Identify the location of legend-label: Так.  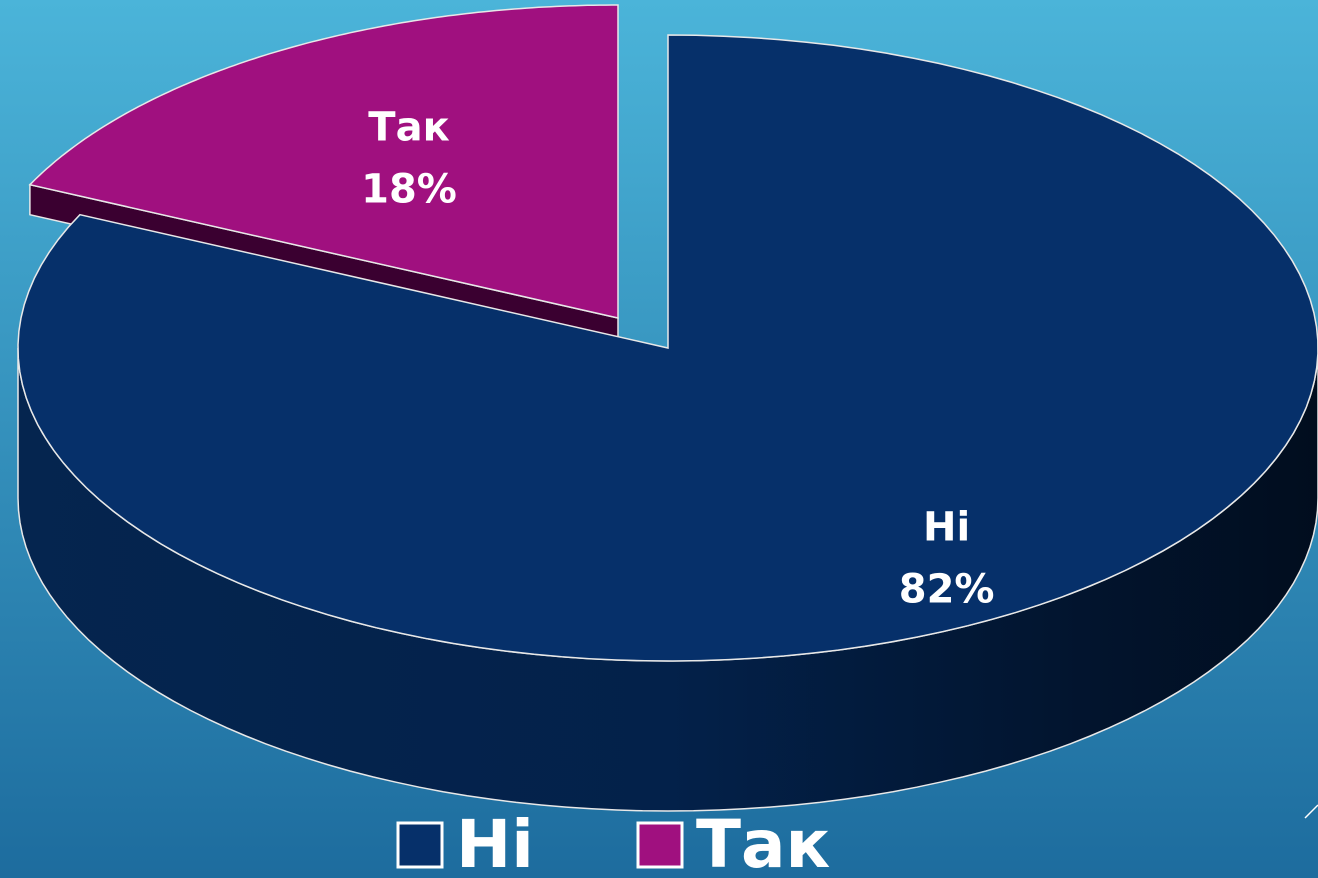
(763, 842).